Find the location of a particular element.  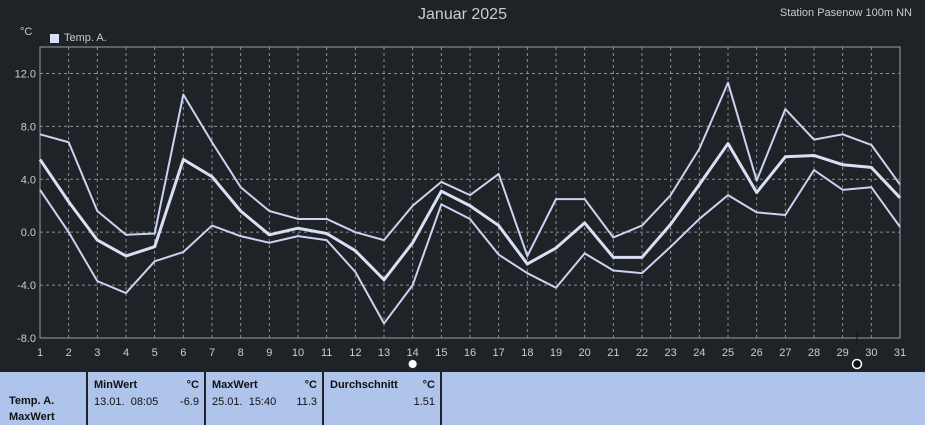

row-label-series: Temp. A. is located at coordinates (32, 401).